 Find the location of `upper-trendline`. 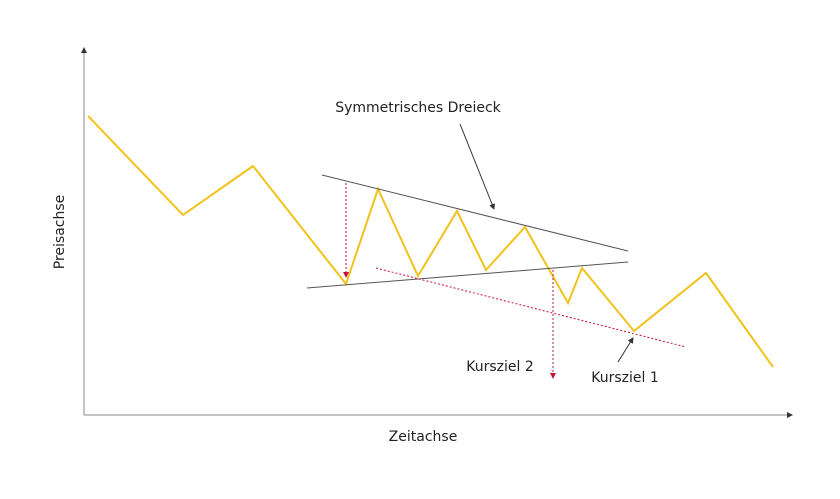

upper-trendline is located at coordinates (475, 213).